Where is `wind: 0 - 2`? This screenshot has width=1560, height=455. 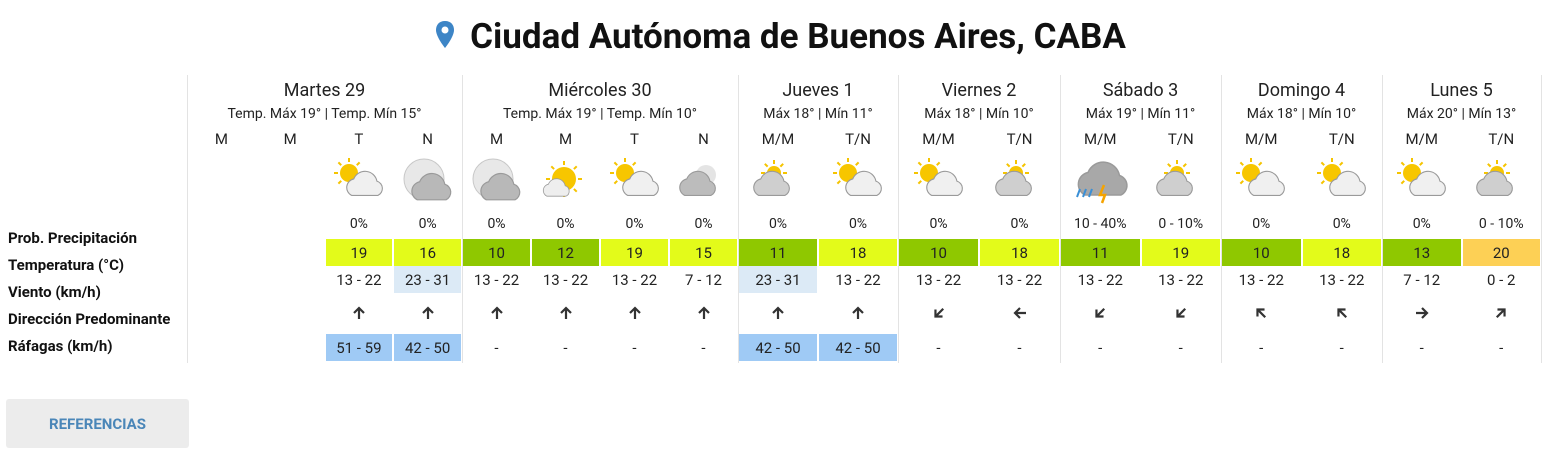 wind: 0 - 2 is located at coordinates (1501, 279).